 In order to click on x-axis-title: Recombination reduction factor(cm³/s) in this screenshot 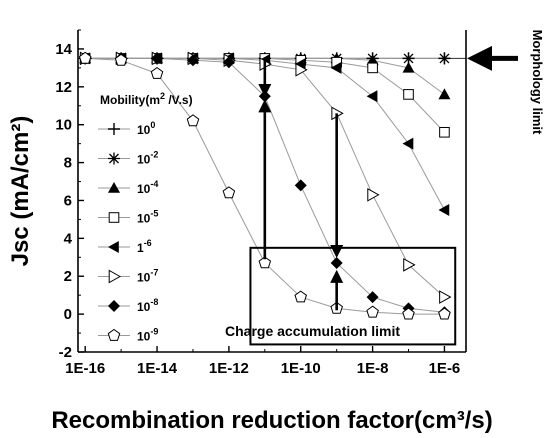, I will do `click(271, 420)`.